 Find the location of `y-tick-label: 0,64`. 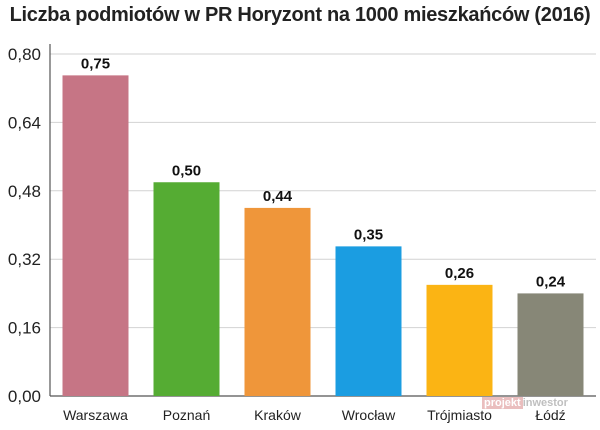

y-tick-label: 0,64 is located at coordinates (24, 122).